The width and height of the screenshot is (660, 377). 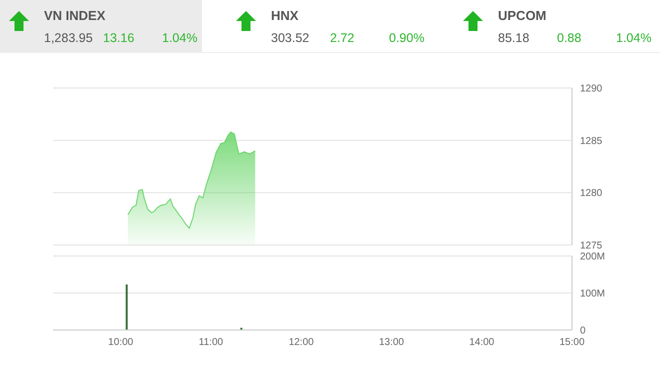 I want to click on y-tick-label: 1280, so click(x=591, y=194).